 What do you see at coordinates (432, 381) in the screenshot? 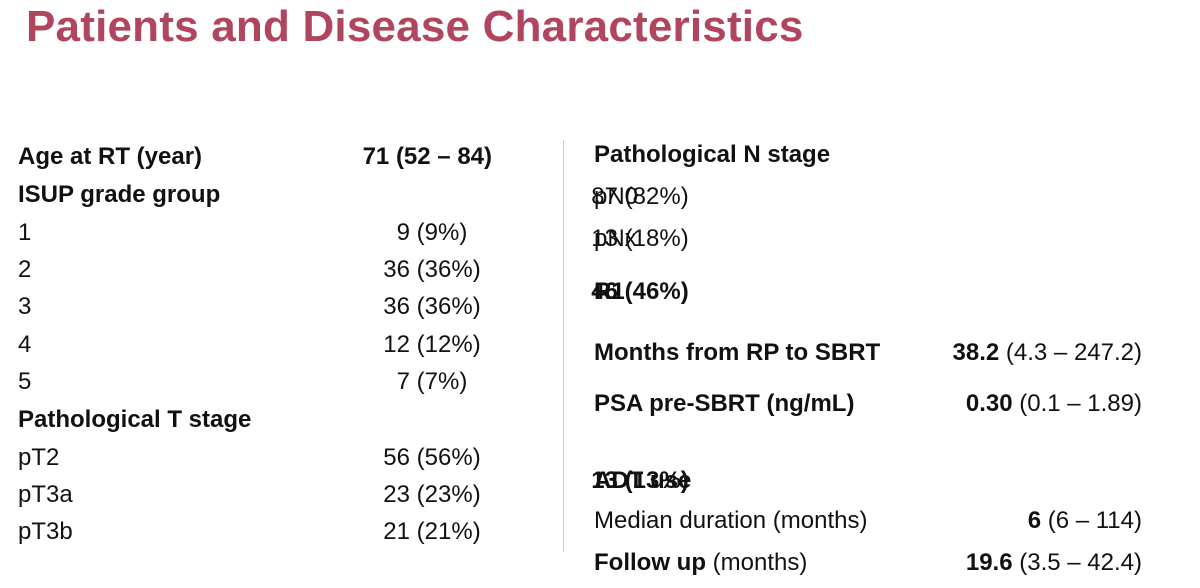
I see `isup-row-value: 7 (7%)` at bounding box center [432, 381].